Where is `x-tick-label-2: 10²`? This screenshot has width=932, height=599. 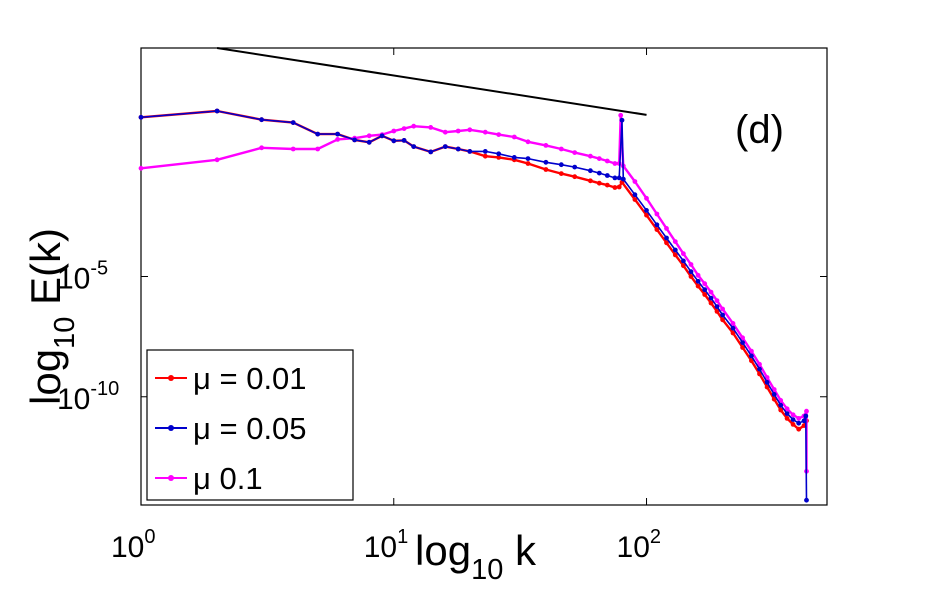 x-tick-label-2: 10² is located at coordinates (639, 545).